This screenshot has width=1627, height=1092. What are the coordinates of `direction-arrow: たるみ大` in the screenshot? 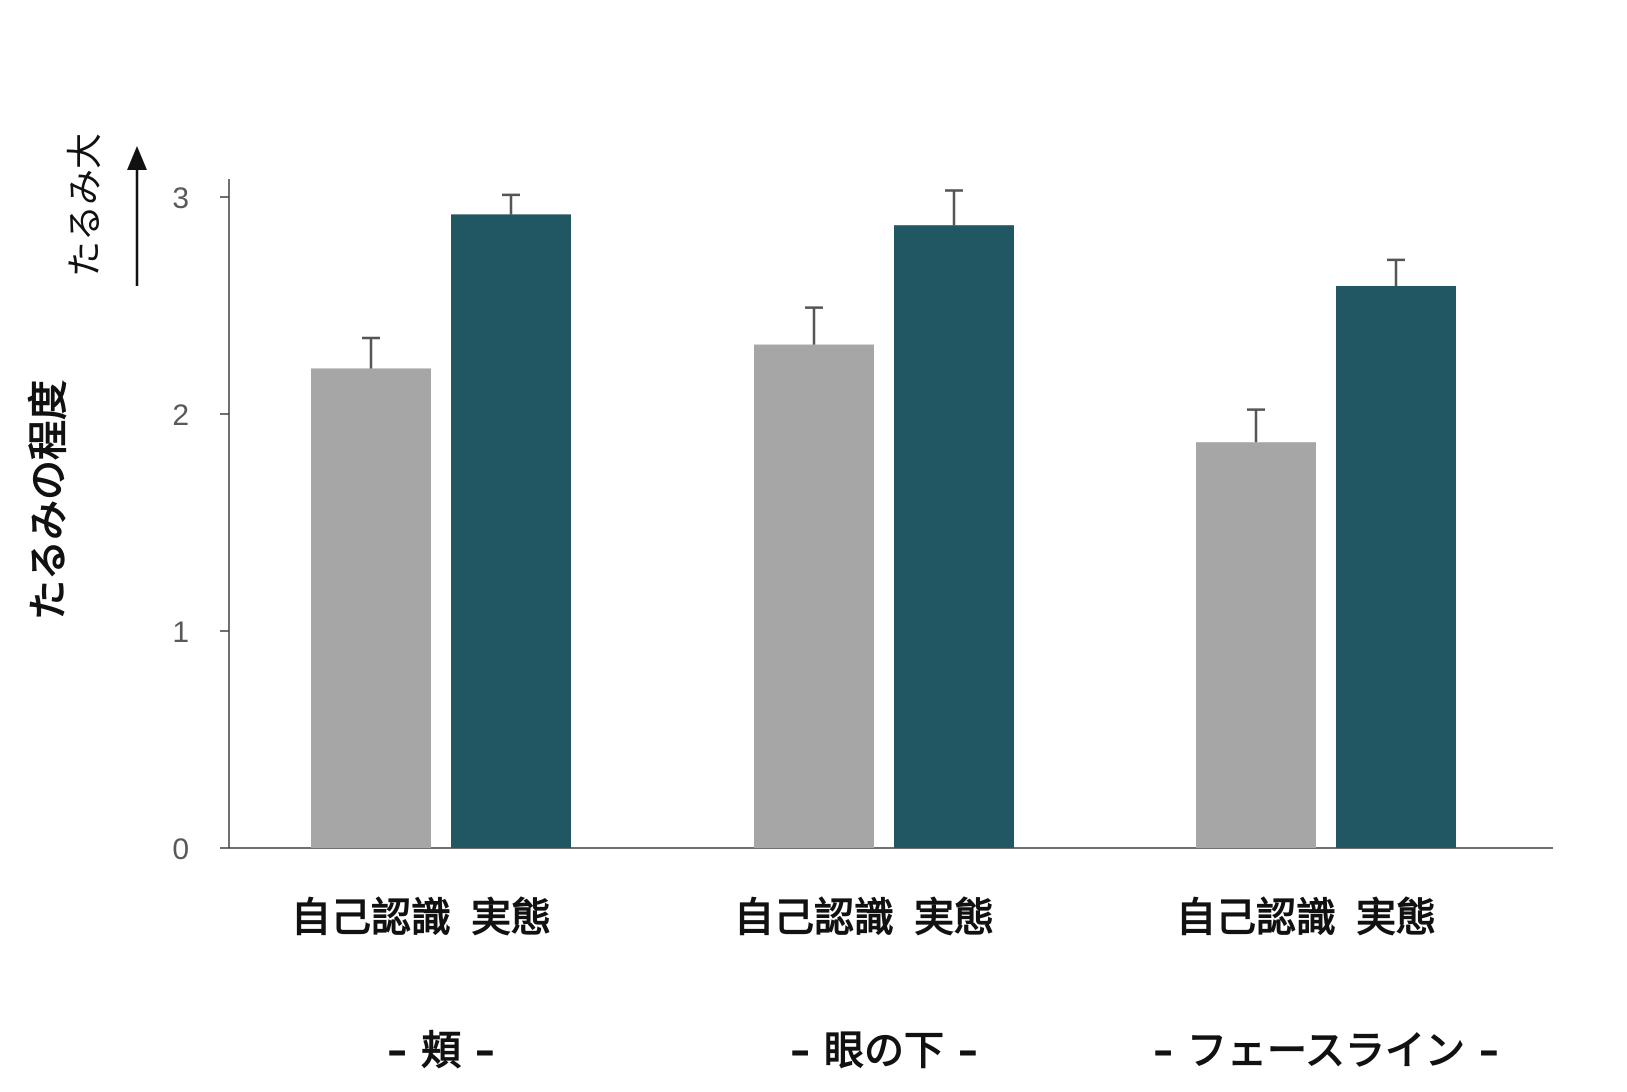 It's located at (106, 209).